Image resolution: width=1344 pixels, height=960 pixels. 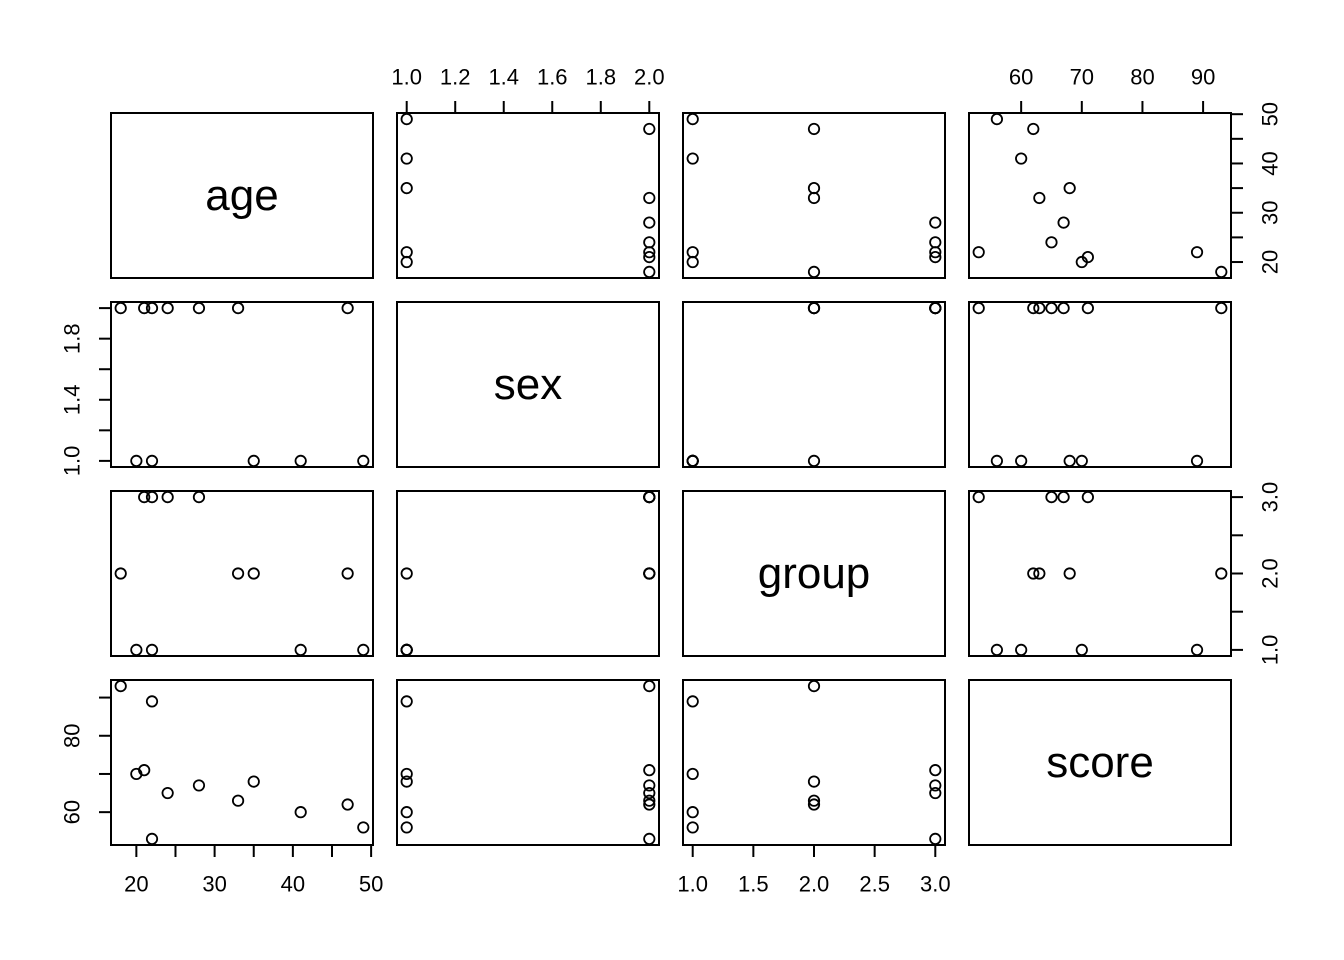 What do you see at coordinates (528, 573) in the screenshot?
I see `panel-group-vs-sex` at bounding box center [528, 573].